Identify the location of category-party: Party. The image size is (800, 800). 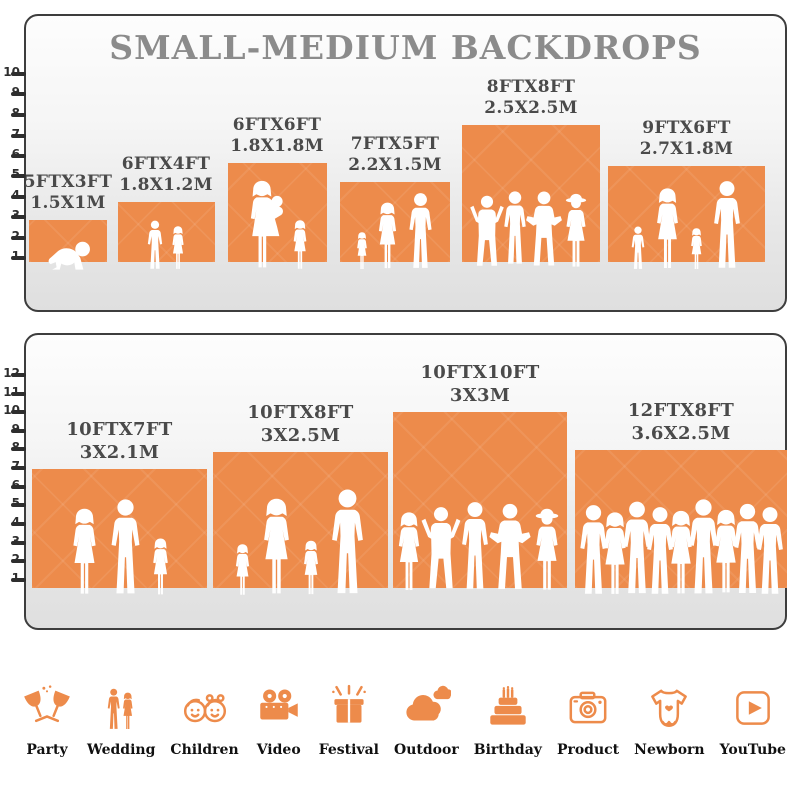
(47, 708).